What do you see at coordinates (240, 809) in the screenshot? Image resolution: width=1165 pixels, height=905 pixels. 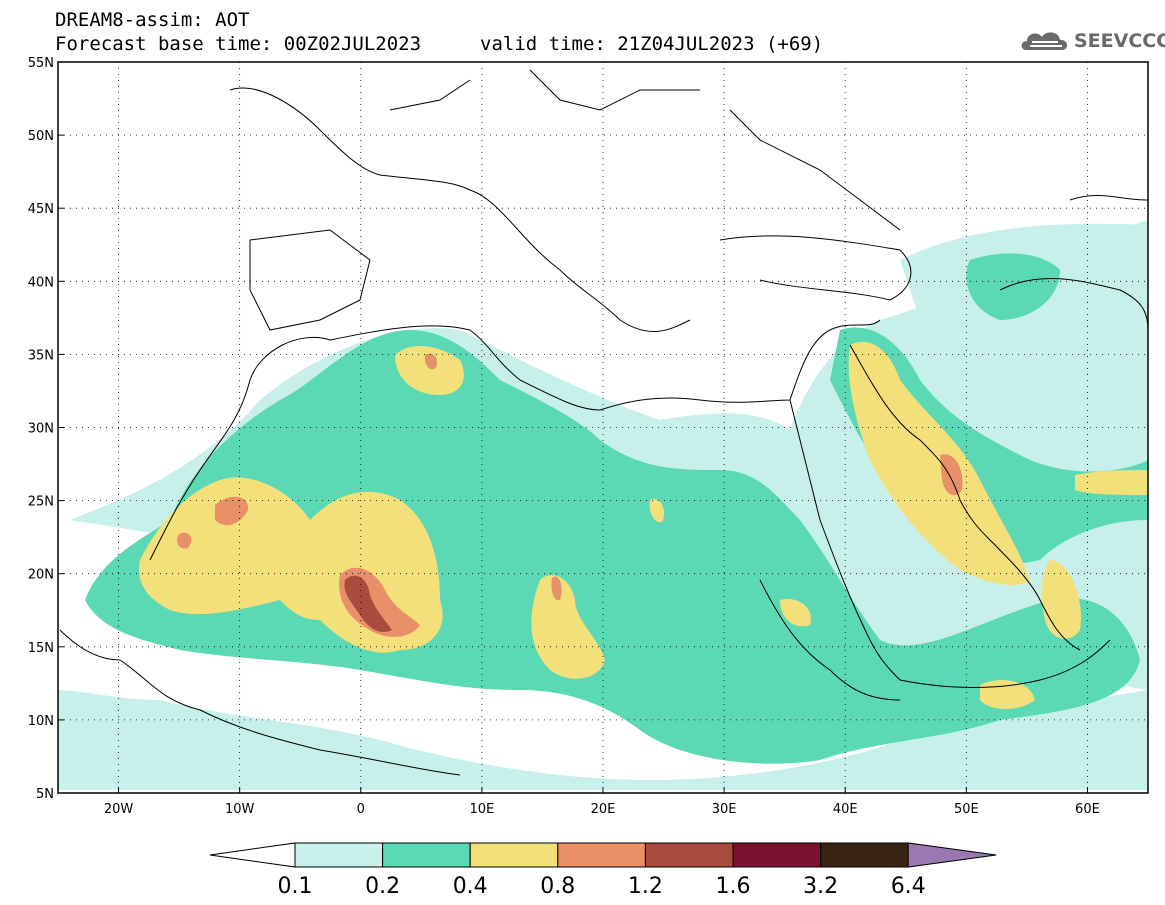 I see `lon-tick-label: 10W` at bounding box center [240, 809].